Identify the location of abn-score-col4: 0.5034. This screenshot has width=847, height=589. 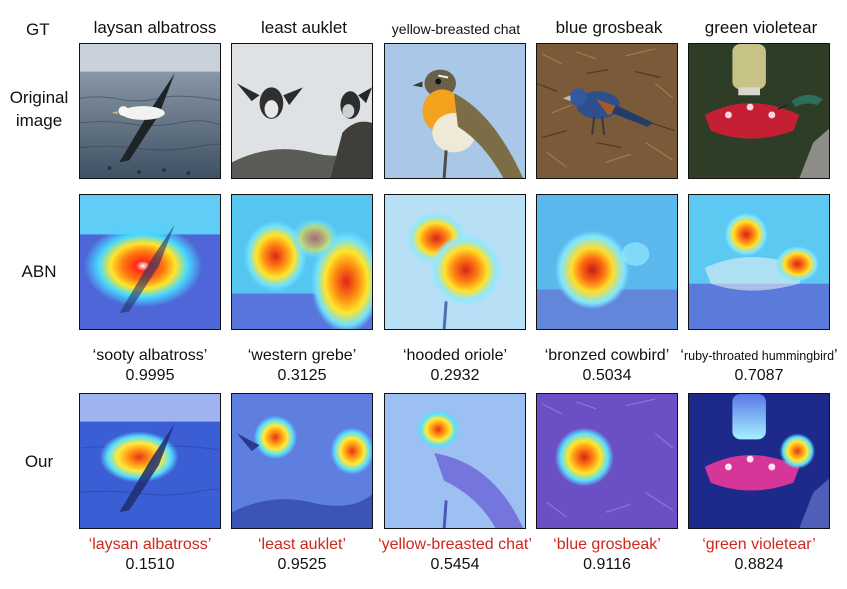
(607, 375).